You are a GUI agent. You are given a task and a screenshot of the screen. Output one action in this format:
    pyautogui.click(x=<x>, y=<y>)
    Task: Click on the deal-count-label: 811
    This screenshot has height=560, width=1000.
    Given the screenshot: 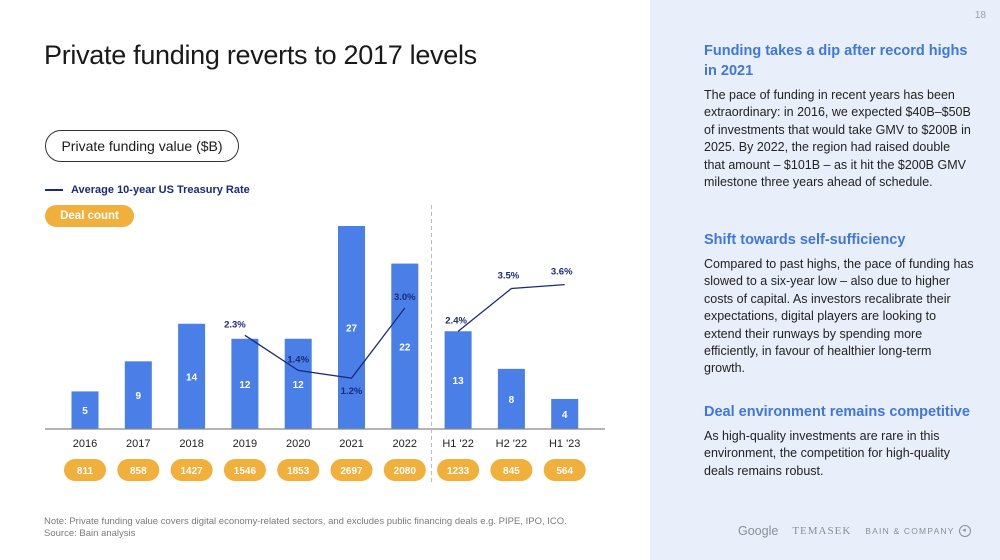 What is the action you would take?
    pyautogui.click(x=85, y=471)
    